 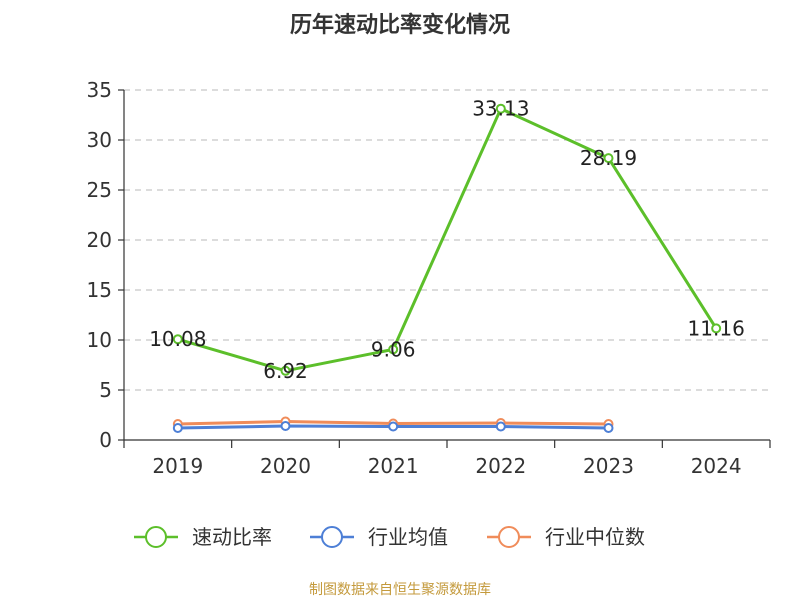 I want to click on y-tick-label: 10, so click(x=99, y=340).